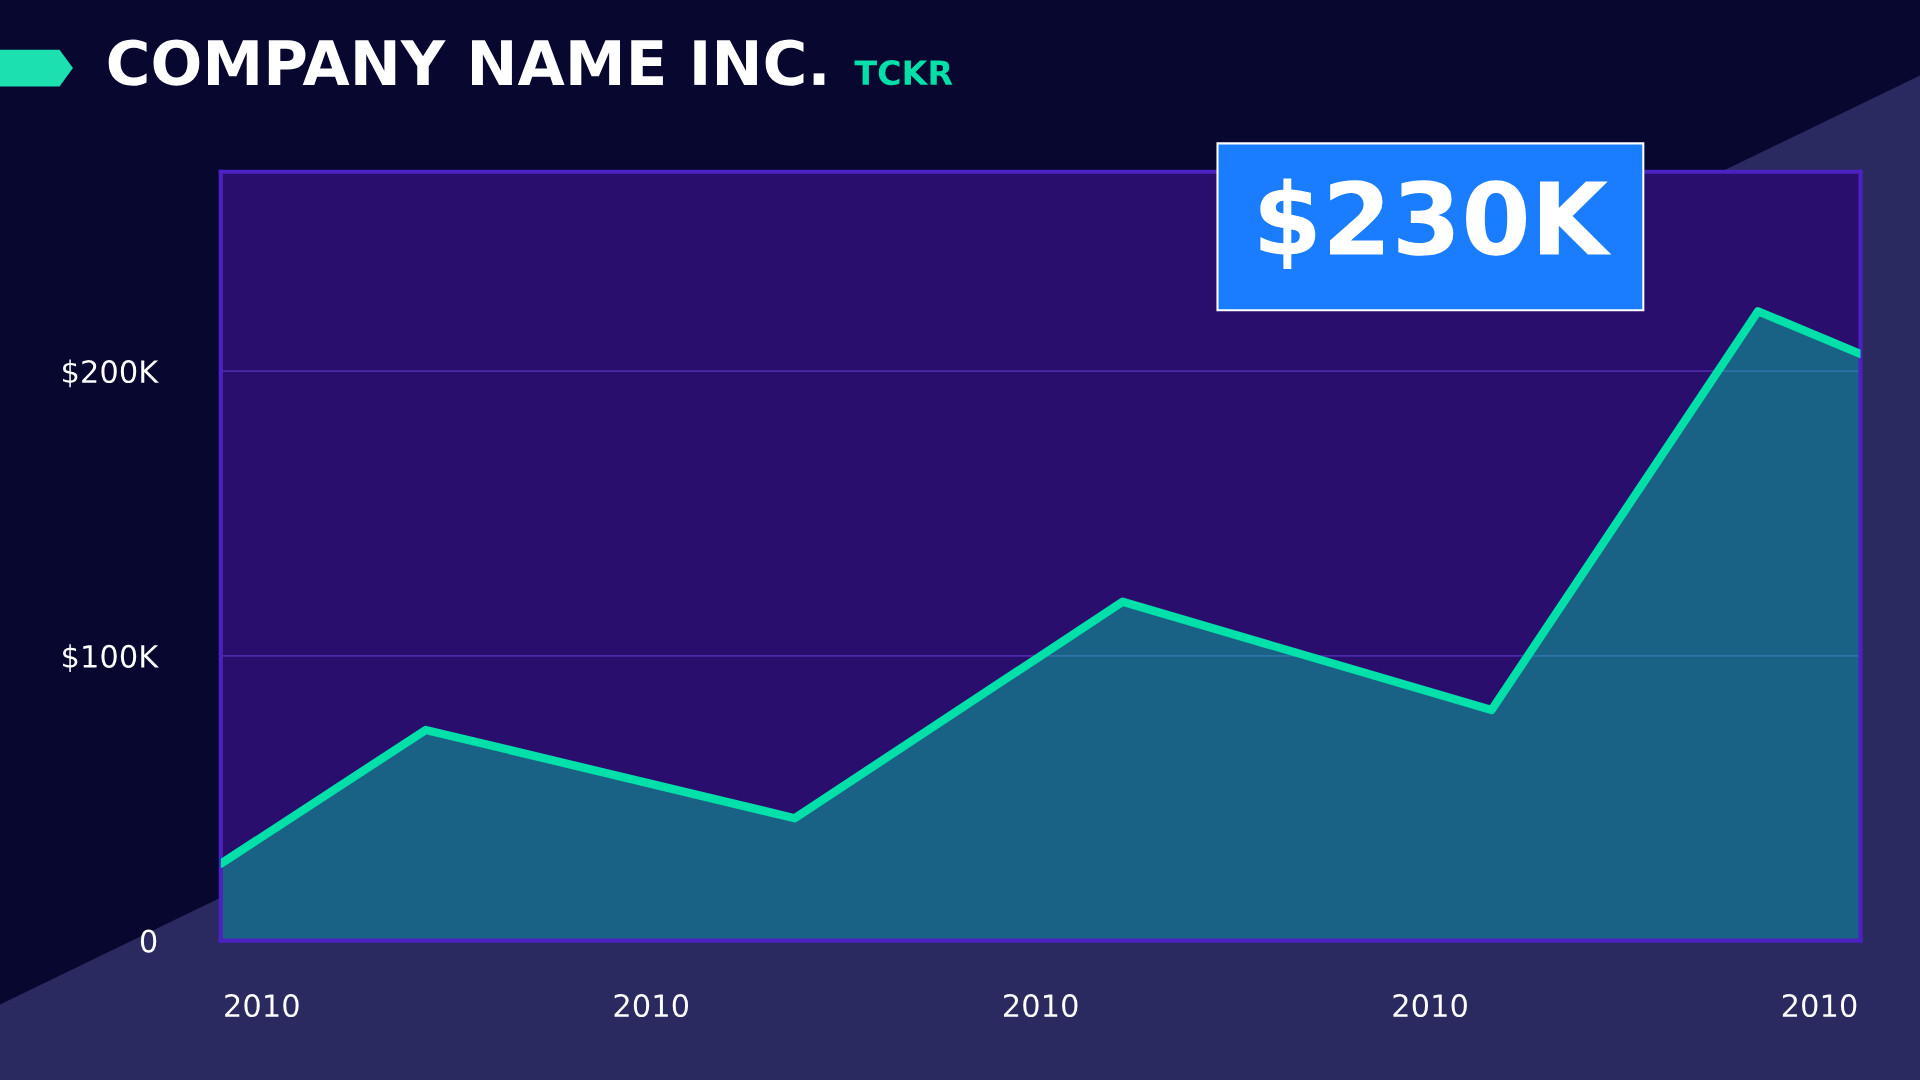  I want to click on chart-subtitle: TCKR, so click(903, 73).